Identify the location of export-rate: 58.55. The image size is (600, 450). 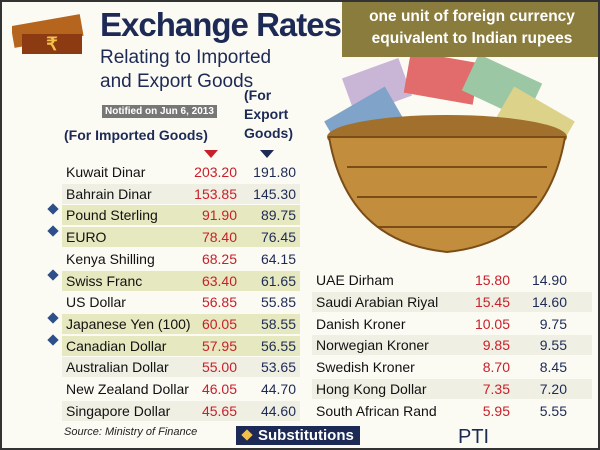
(278, 323).